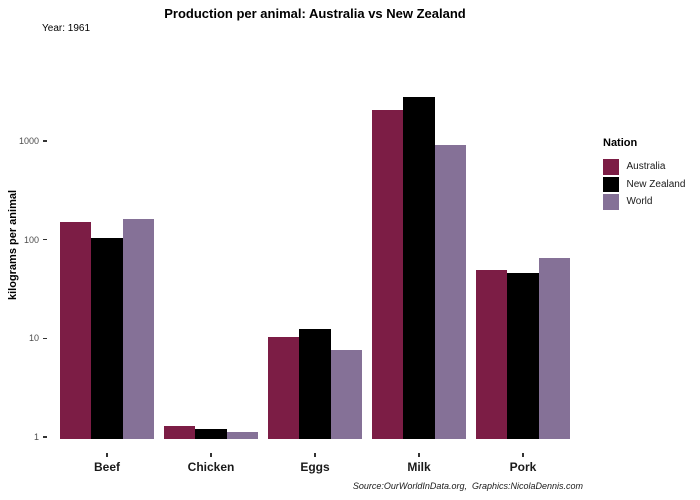 This screenshot has height=500, width=700. I want to click on chart-subtitle: Year: 1961, so click(66, 28).